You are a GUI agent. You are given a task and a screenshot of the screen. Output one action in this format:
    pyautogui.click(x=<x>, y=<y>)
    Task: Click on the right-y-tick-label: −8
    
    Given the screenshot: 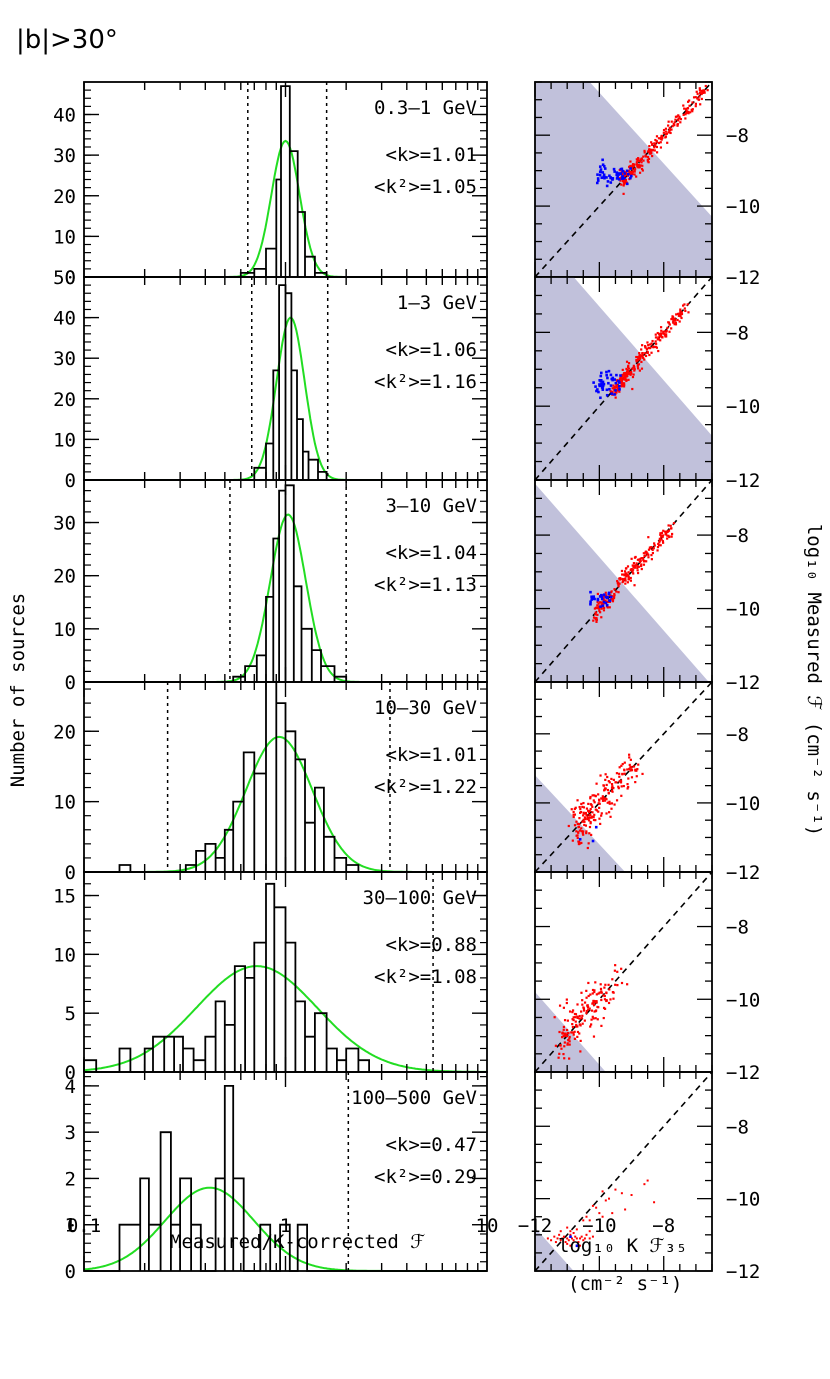 What is the action you would take?
    pyautogui.click(x=737, y=1127)
    